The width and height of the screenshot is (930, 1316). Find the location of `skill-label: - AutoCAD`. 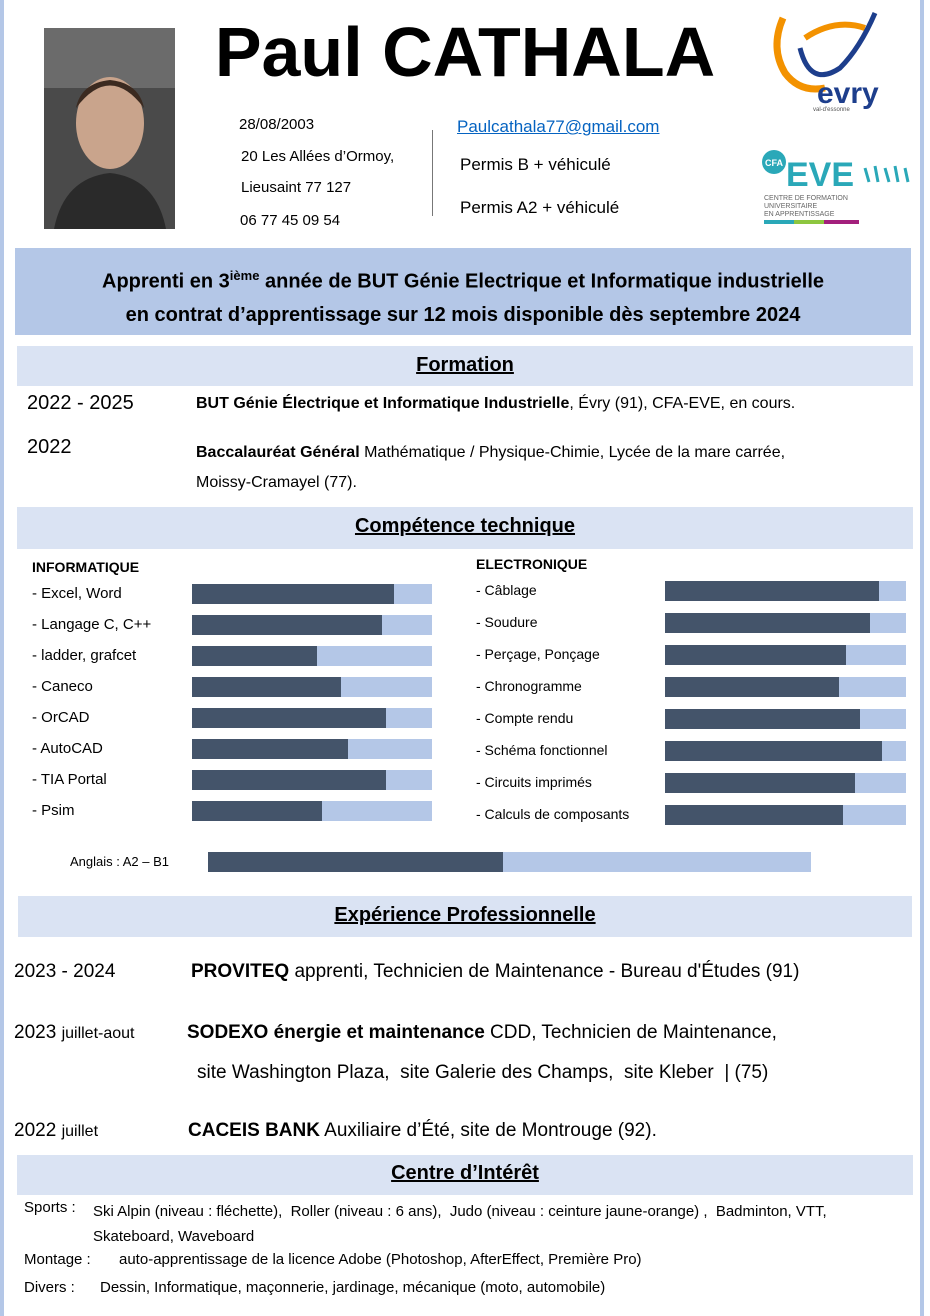

skill-label: - AutoCAD is located at coordinates (67, 748).